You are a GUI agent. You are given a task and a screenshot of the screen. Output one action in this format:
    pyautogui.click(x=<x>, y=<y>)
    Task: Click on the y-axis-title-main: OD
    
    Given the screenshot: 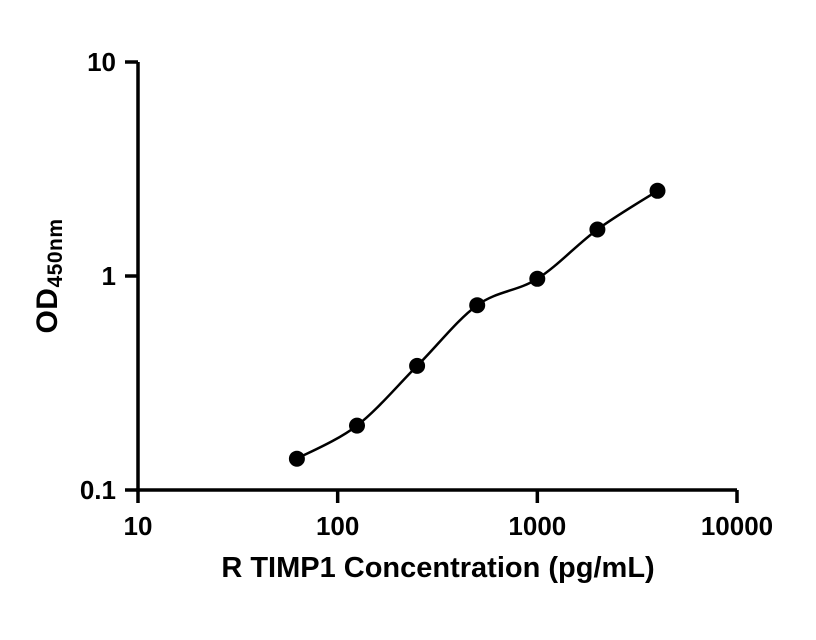 What is the action you would take?
    pyautogui.click(x=47, y=310)
    